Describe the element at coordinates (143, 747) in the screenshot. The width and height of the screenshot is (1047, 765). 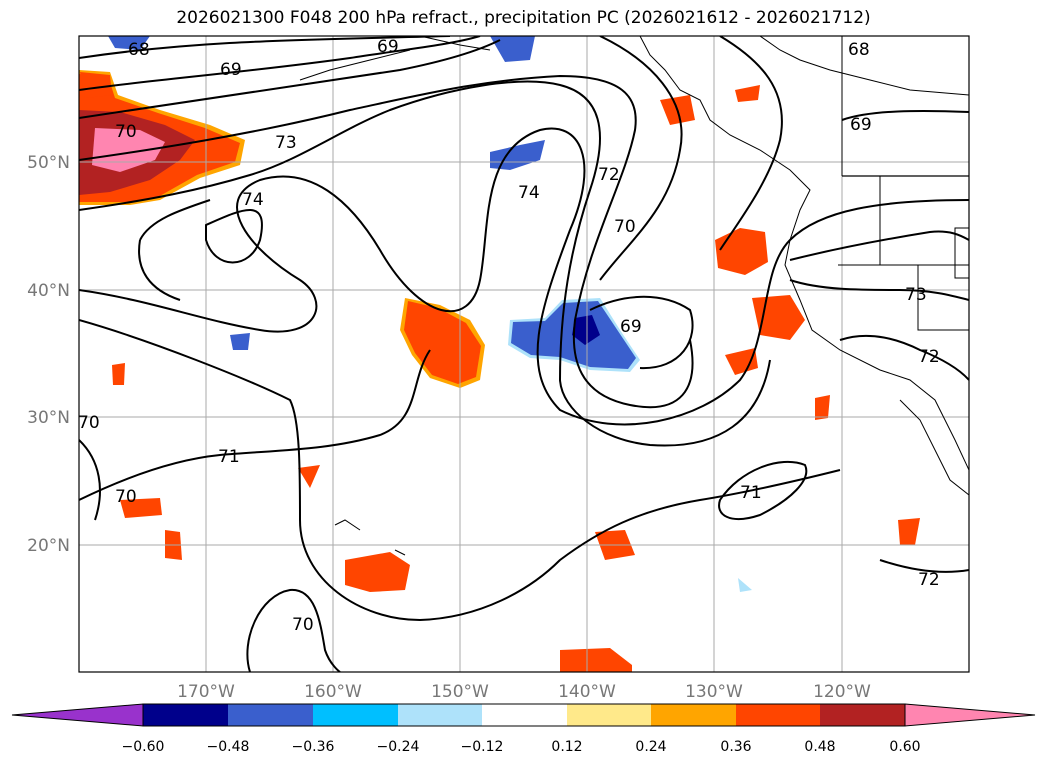
I see `colorbar-tick-label: −0.60` at that location.